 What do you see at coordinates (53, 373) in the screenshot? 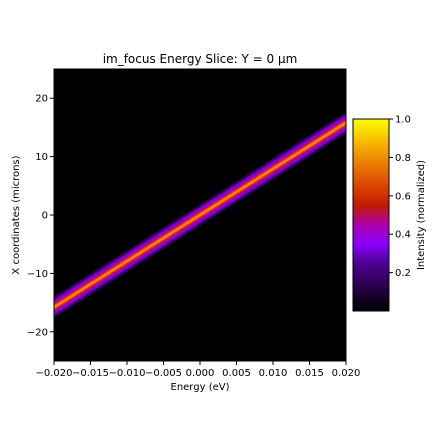
I see `x-tick-label: −0.020` at bounding box center [53, 373].